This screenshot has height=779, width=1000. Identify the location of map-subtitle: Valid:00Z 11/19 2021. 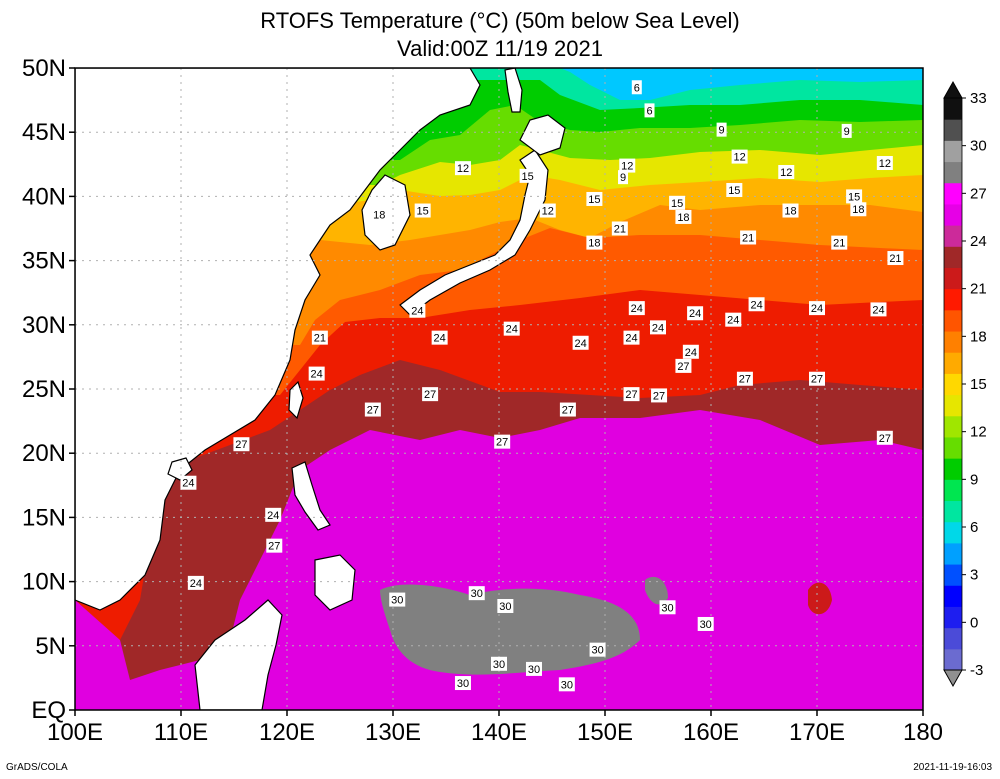
(500, 48).